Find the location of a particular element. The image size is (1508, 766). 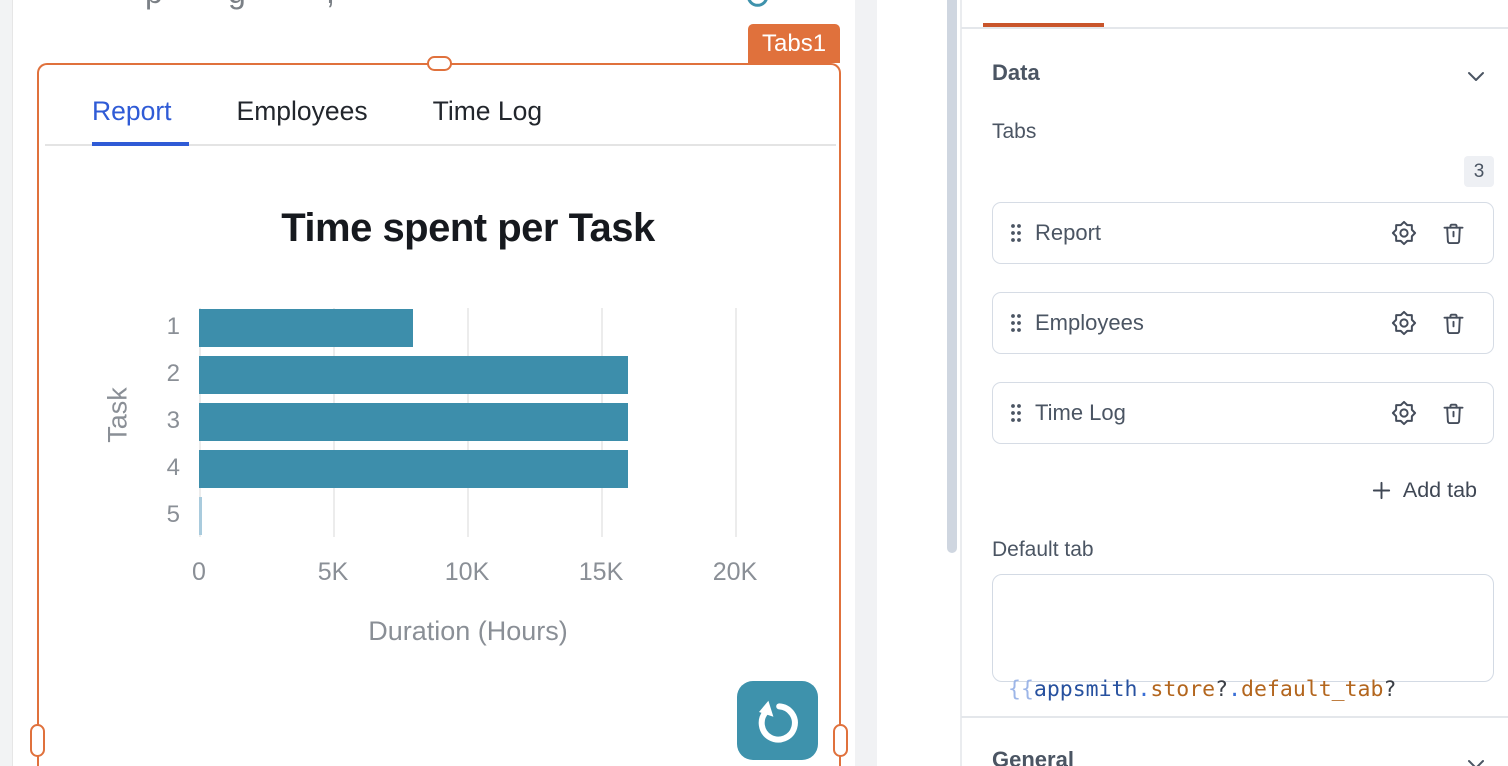

tab-list-item: Employees is located at coordinates (1243, 323).